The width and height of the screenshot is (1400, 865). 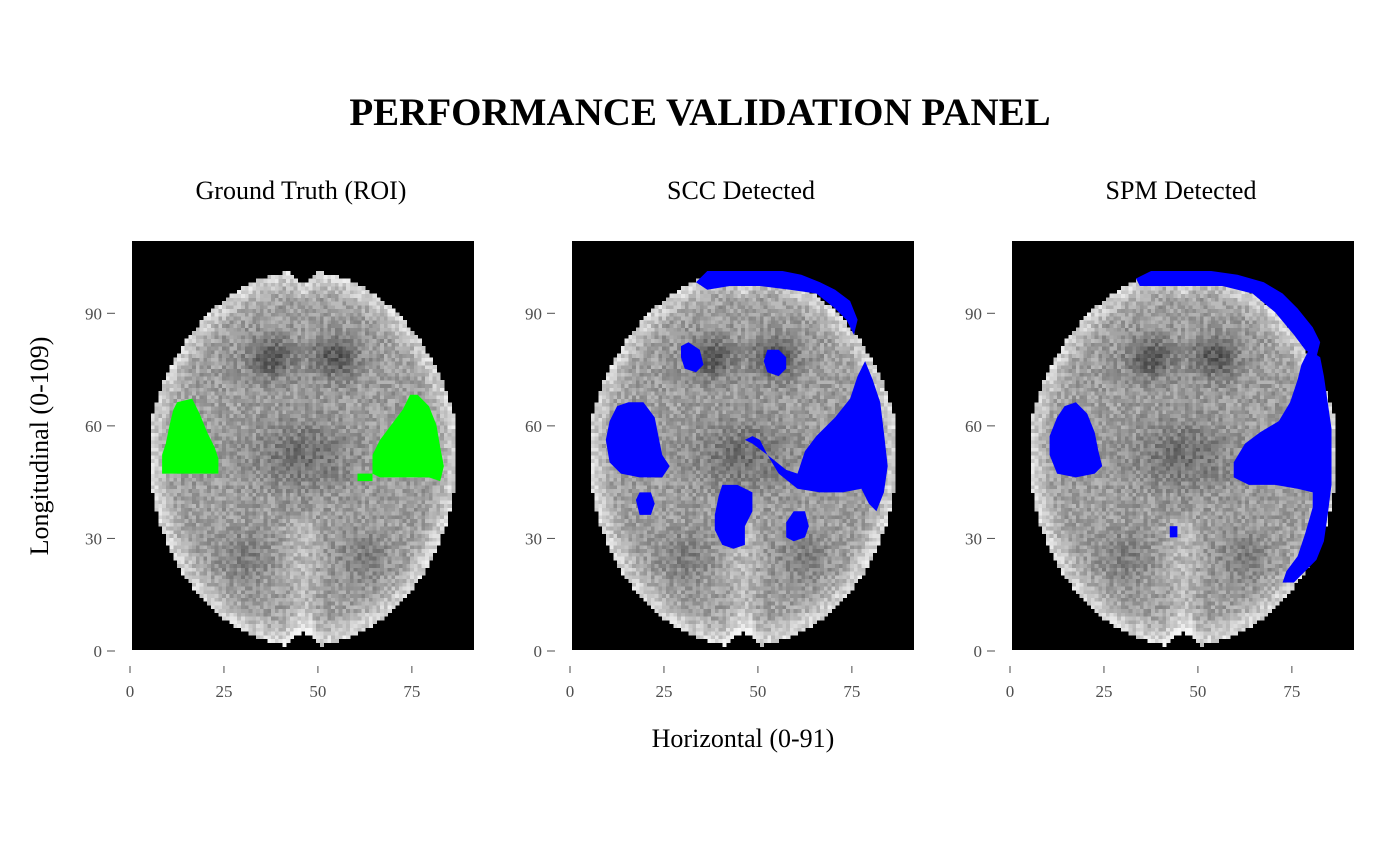 I want to click on overlay-region-right-fragment, so click(x=365, y=478).